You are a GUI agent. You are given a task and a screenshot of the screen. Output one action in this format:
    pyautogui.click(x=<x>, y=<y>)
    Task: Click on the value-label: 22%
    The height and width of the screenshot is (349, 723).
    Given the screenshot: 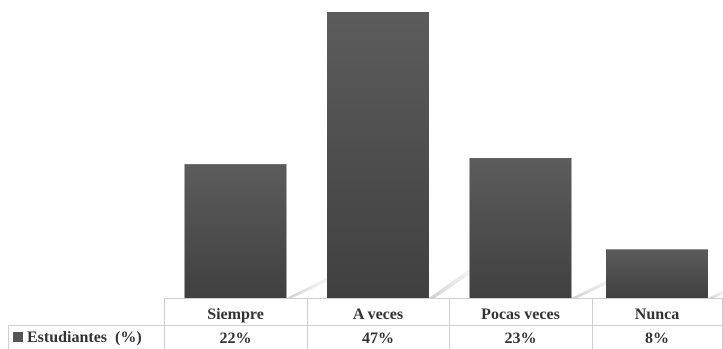 What is the action you would take?
    pyautogui.click(x=236, y=338)
    